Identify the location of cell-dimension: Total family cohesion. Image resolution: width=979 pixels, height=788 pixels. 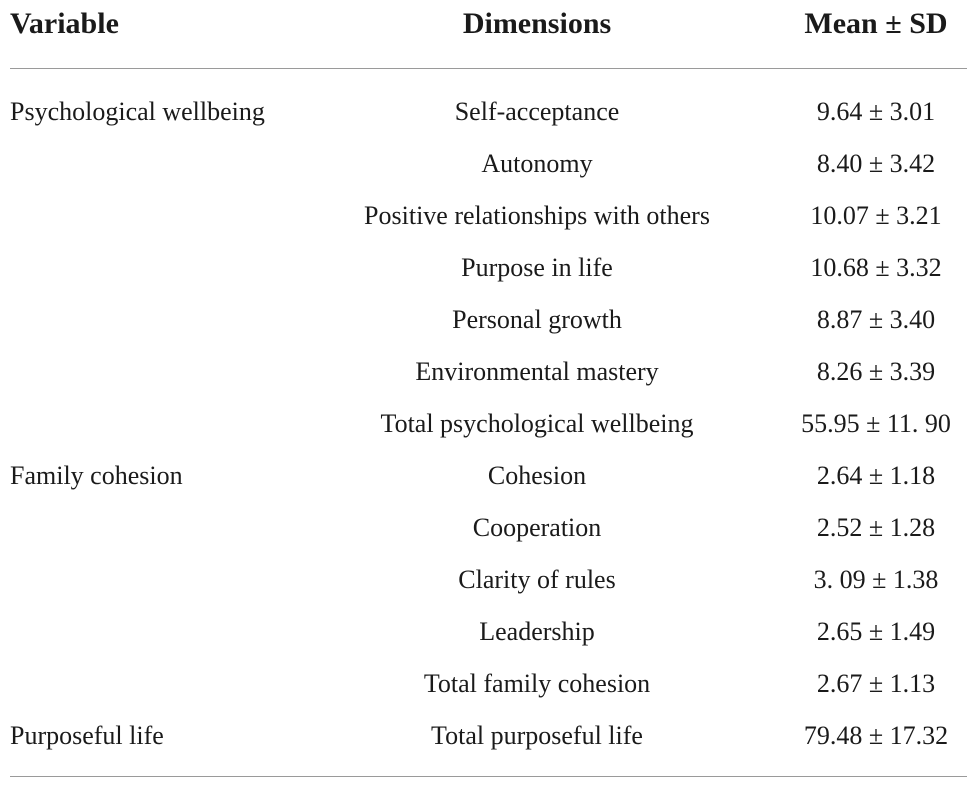
(537, 683).